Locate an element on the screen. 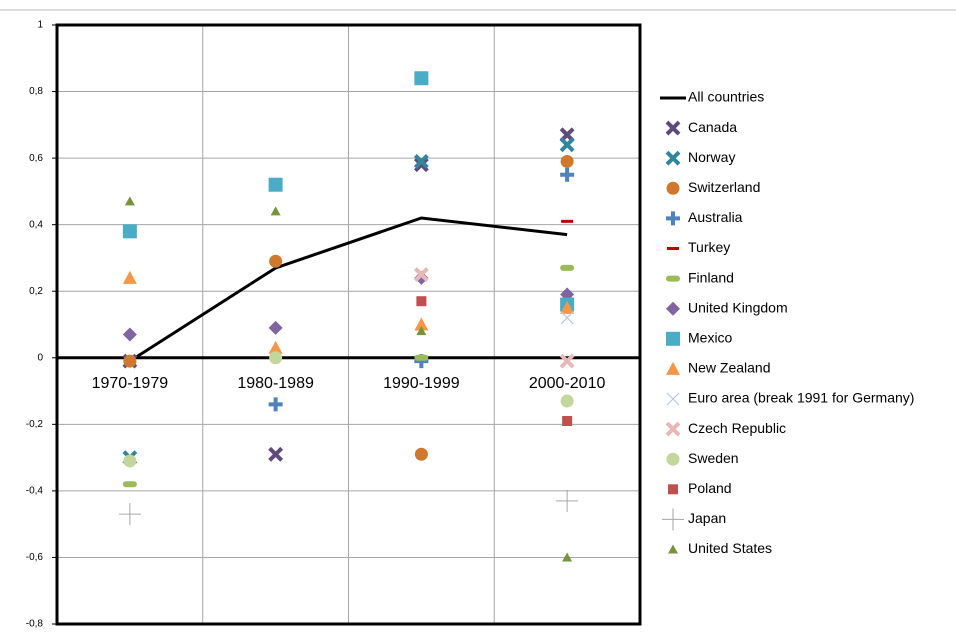 The width and height of the screenshot is (956, 633). y-tick-label: 0,8 is located at coordinates (36, 91).